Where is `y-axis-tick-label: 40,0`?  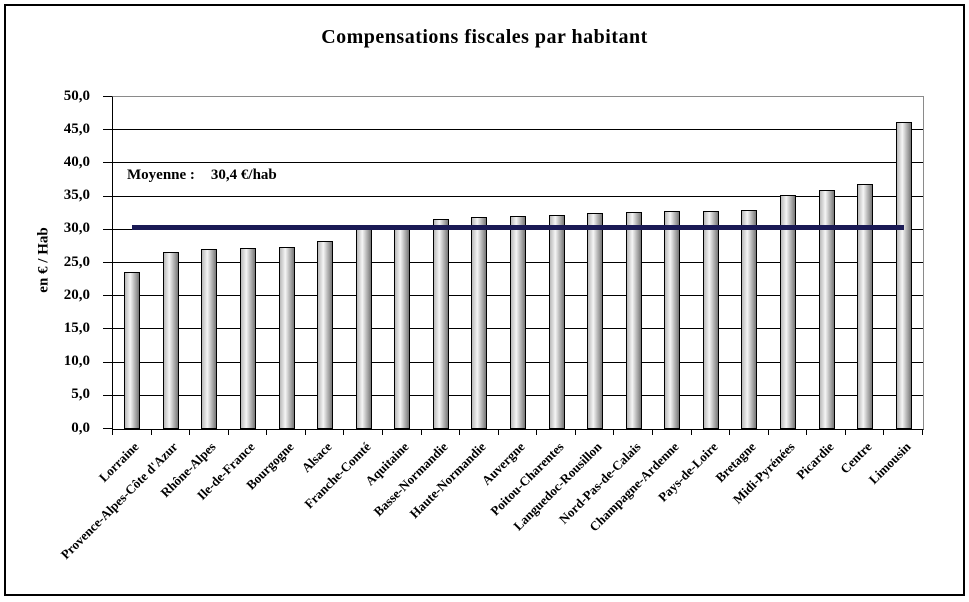 y-axis-tick-label: 40,0 is located at coordinates (76, 161).